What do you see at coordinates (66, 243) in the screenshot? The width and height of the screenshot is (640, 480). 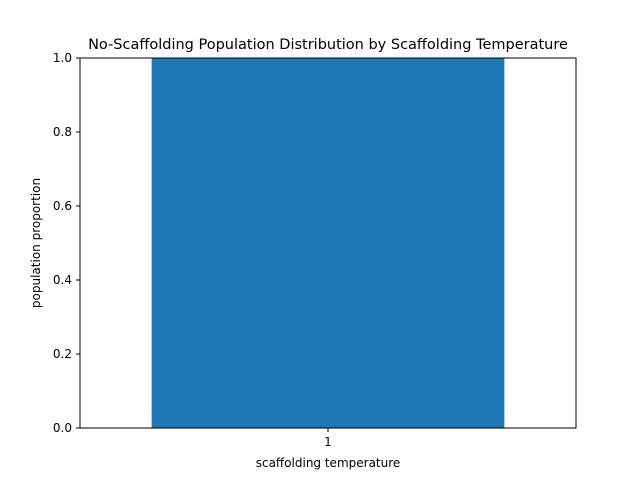 I see `y-axis-ticks: 0.0 0.2 0.4 0.6 0.8 1.0` at bounding box center [66, 243].